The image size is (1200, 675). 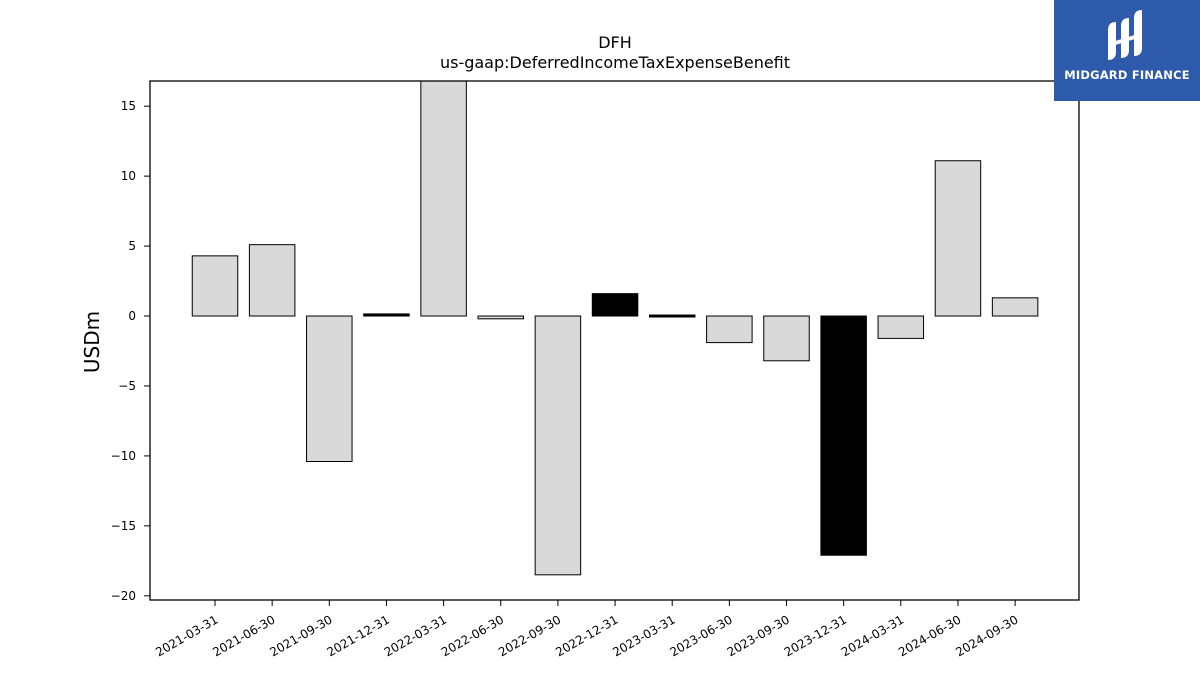 I want to click on y-ticks: 15 10 5 0 −5 −10 −15 −20, so click(x=130, y=351).